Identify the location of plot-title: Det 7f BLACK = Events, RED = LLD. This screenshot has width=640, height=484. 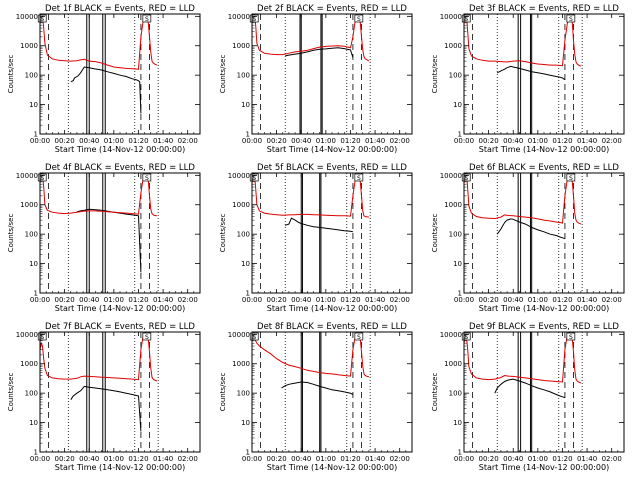
(120, 327).